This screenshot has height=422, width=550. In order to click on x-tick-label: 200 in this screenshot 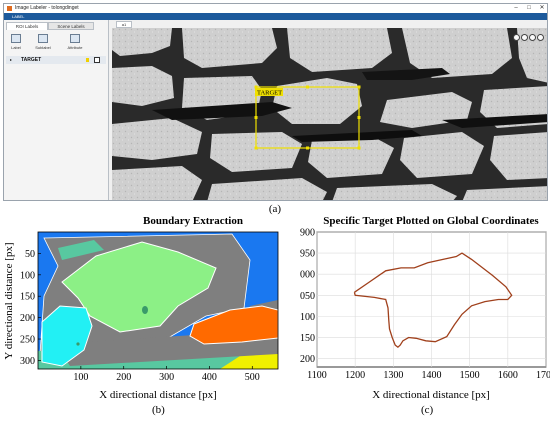, I will do `click(123, 377)`.